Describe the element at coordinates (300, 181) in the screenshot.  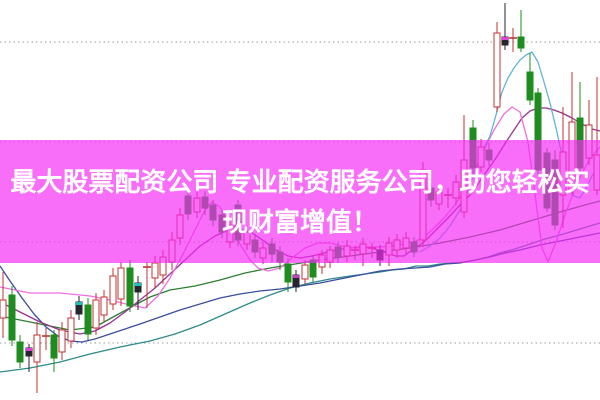
I see `promo-banner-line1: 最大股票配资公司 专业配资服务公司，助您轻松实` at that location.